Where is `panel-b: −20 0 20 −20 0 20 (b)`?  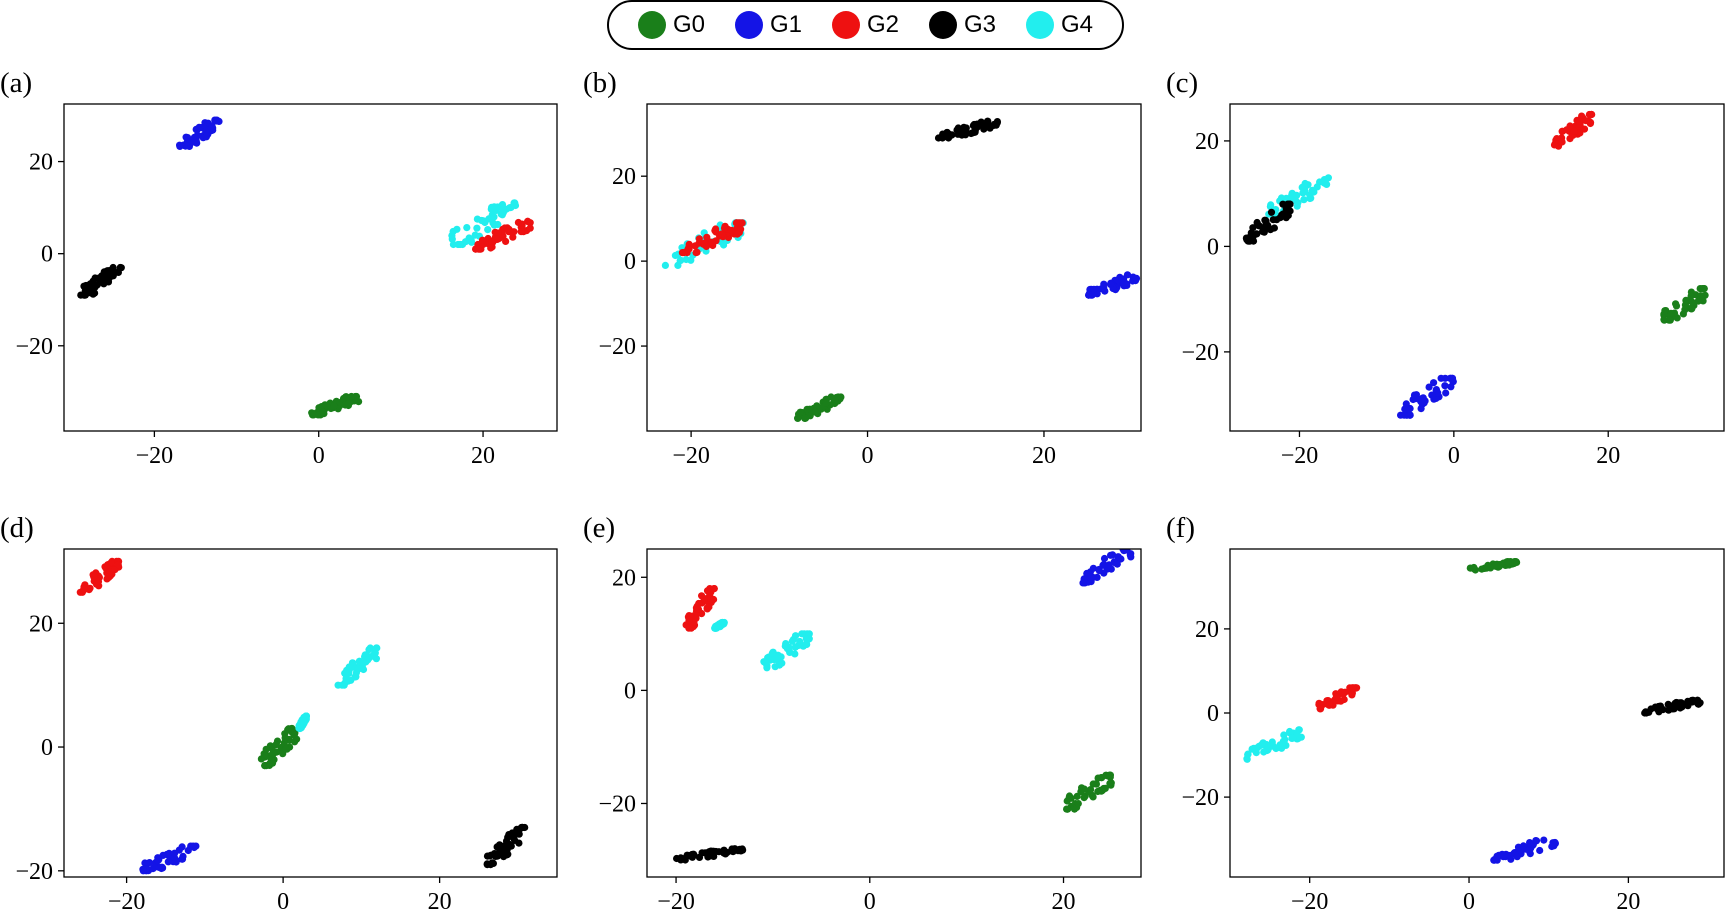 panel-b: −20 0 20 −20 0 20 (b) is located at coordinates (862, 268).